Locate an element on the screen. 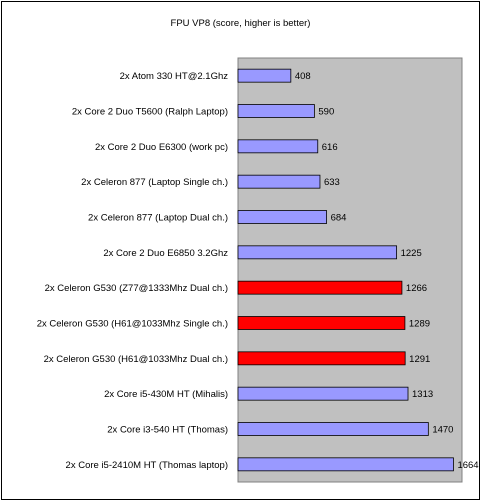 Image resolution: width=481 pixels, height=500 pixels. category-label: 2x Core i5-2410M HT (Thomas laptop) is located at coordinates (147, 465).